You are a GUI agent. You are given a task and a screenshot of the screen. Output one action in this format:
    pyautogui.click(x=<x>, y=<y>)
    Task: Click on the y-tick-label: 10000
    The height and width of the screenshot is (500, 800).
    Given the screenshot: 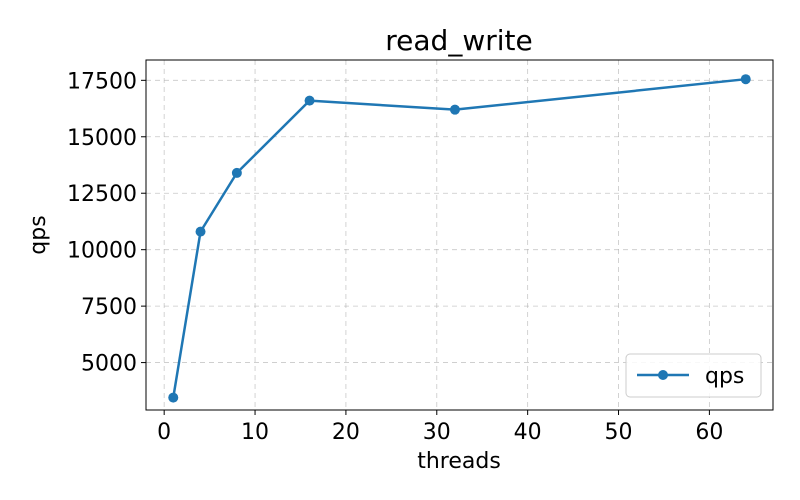 What is the action you would take?
    pyautogui.click(x=102, y=251)
    